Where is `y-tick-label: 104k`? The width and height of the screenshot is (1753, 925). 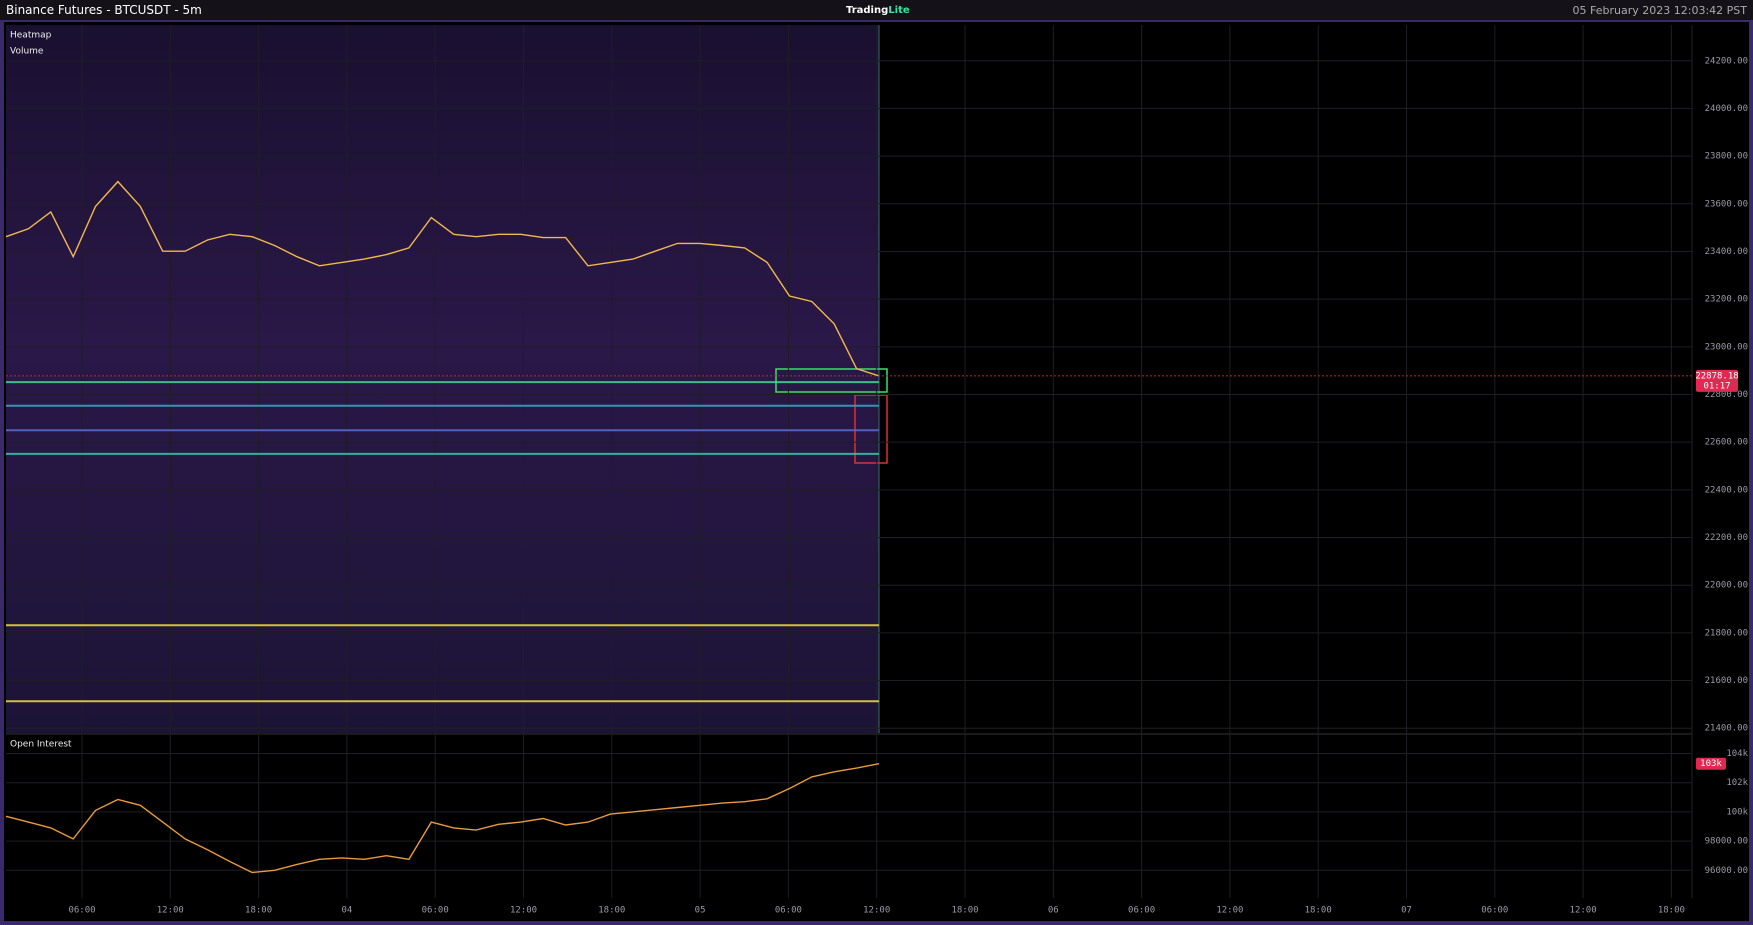 y-tick-label: 104k is located at coordinates (1737, 754).